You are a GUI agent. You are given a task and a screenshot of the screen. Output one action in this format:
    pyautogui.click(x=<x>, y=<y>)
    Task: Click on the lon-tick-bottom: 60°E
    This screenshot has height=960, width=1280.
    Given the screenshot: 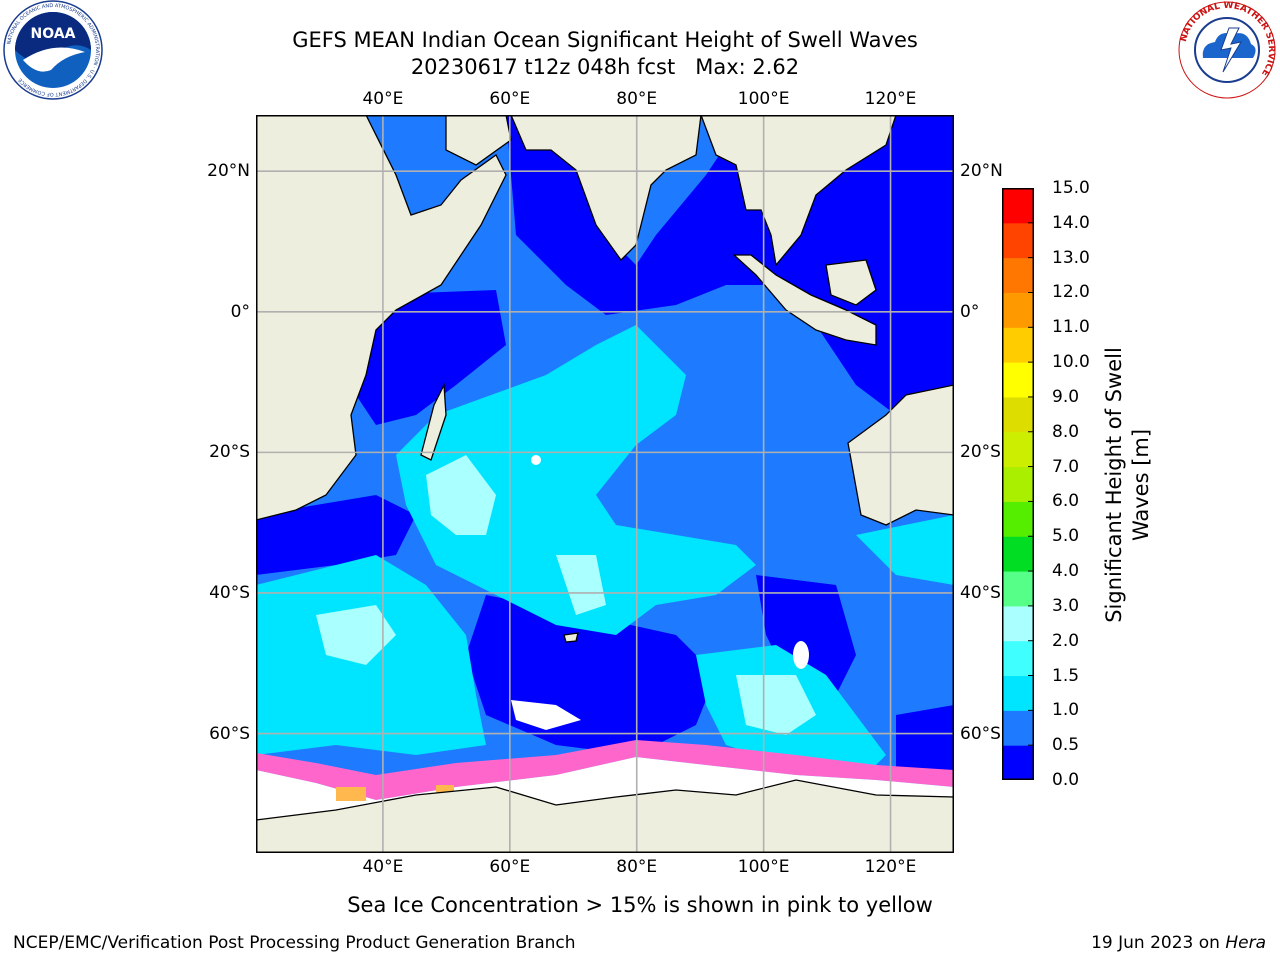 What is the action you would take?
    pyautogui.click(x=510, y=867)
    